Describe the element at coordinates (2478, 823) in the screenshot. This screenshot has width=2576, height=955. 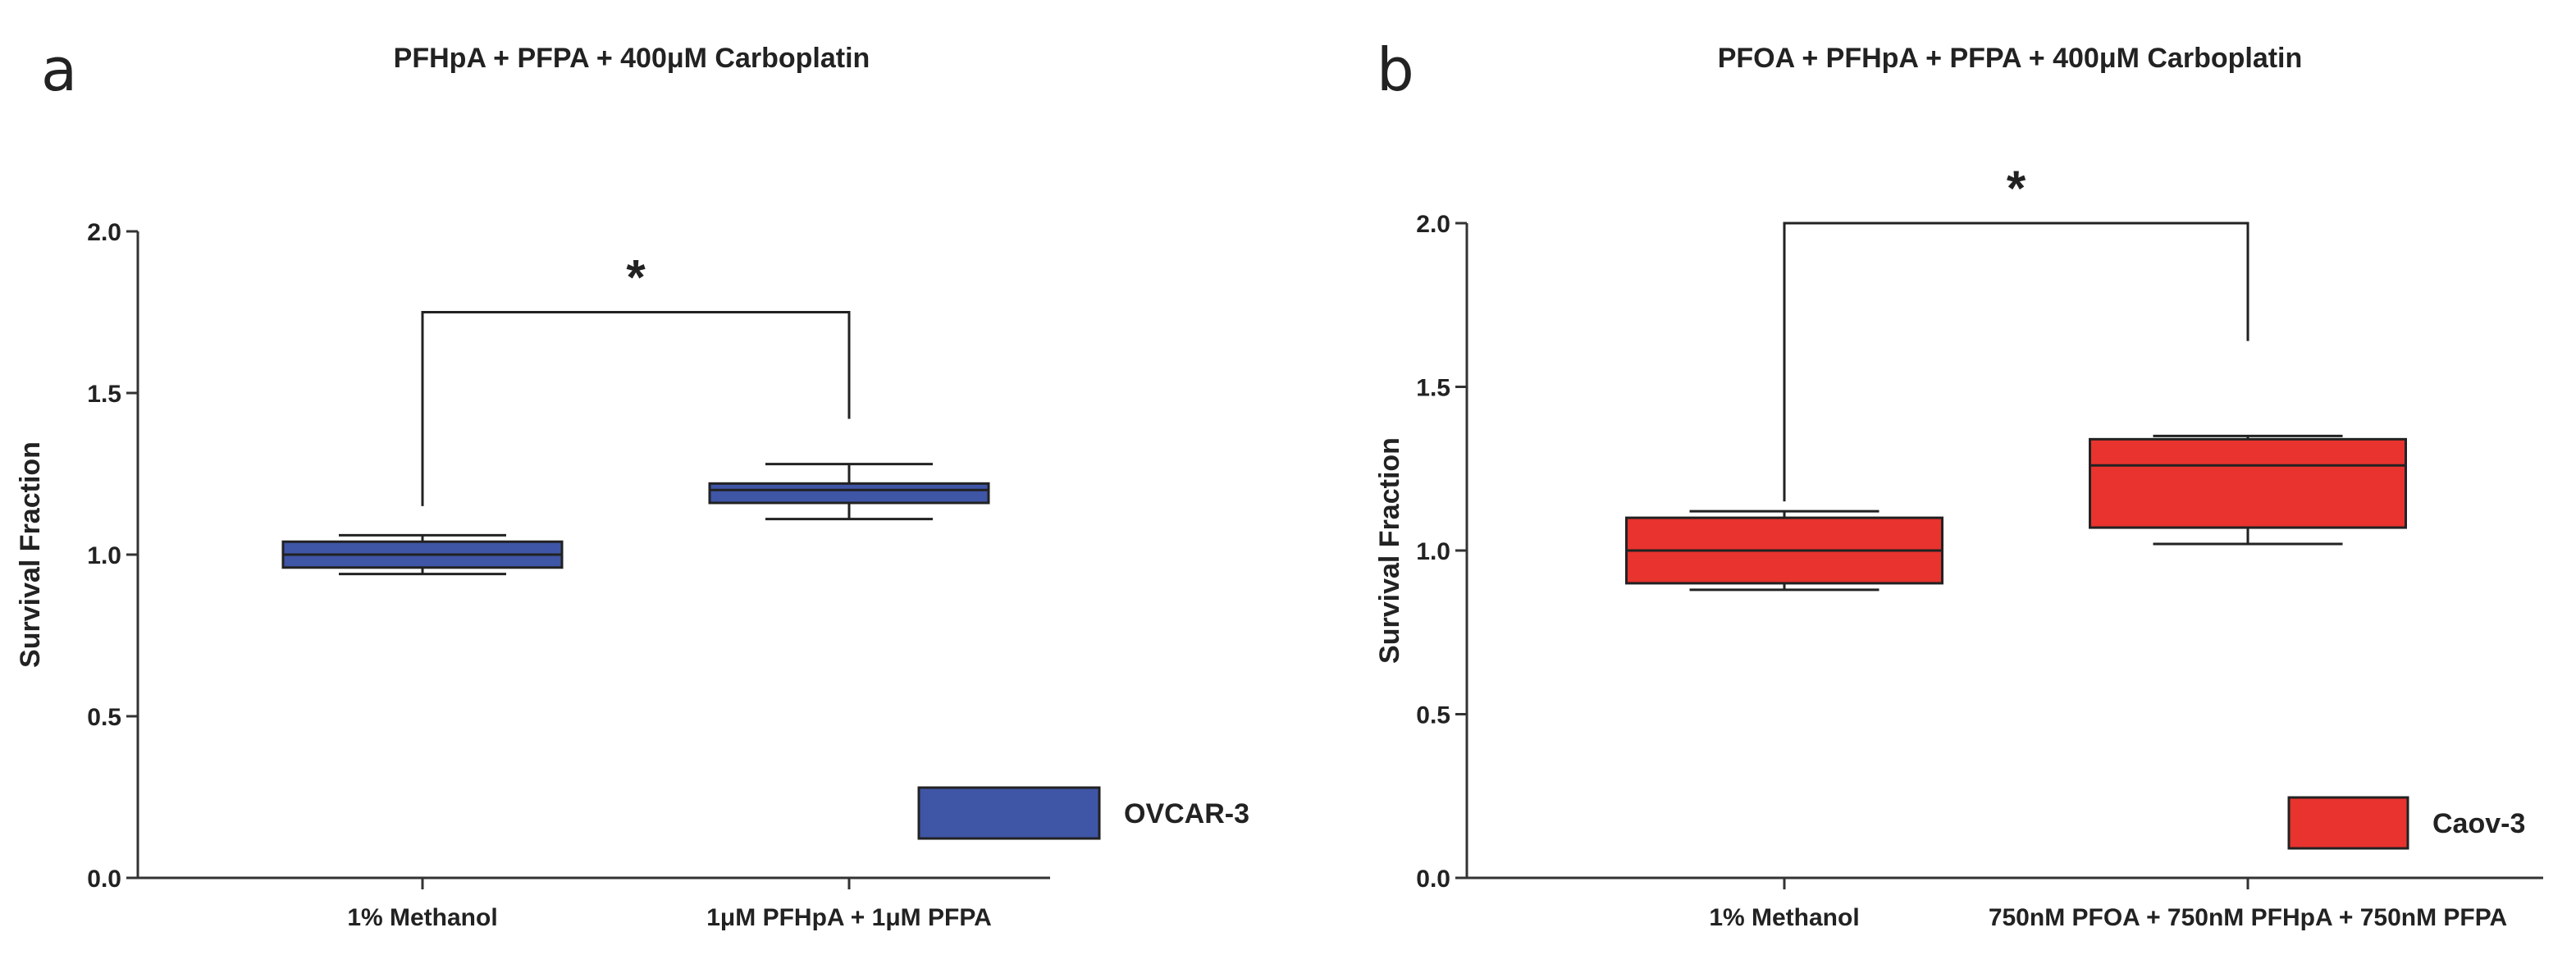
I see `legend-label: Caov-3` at that location.